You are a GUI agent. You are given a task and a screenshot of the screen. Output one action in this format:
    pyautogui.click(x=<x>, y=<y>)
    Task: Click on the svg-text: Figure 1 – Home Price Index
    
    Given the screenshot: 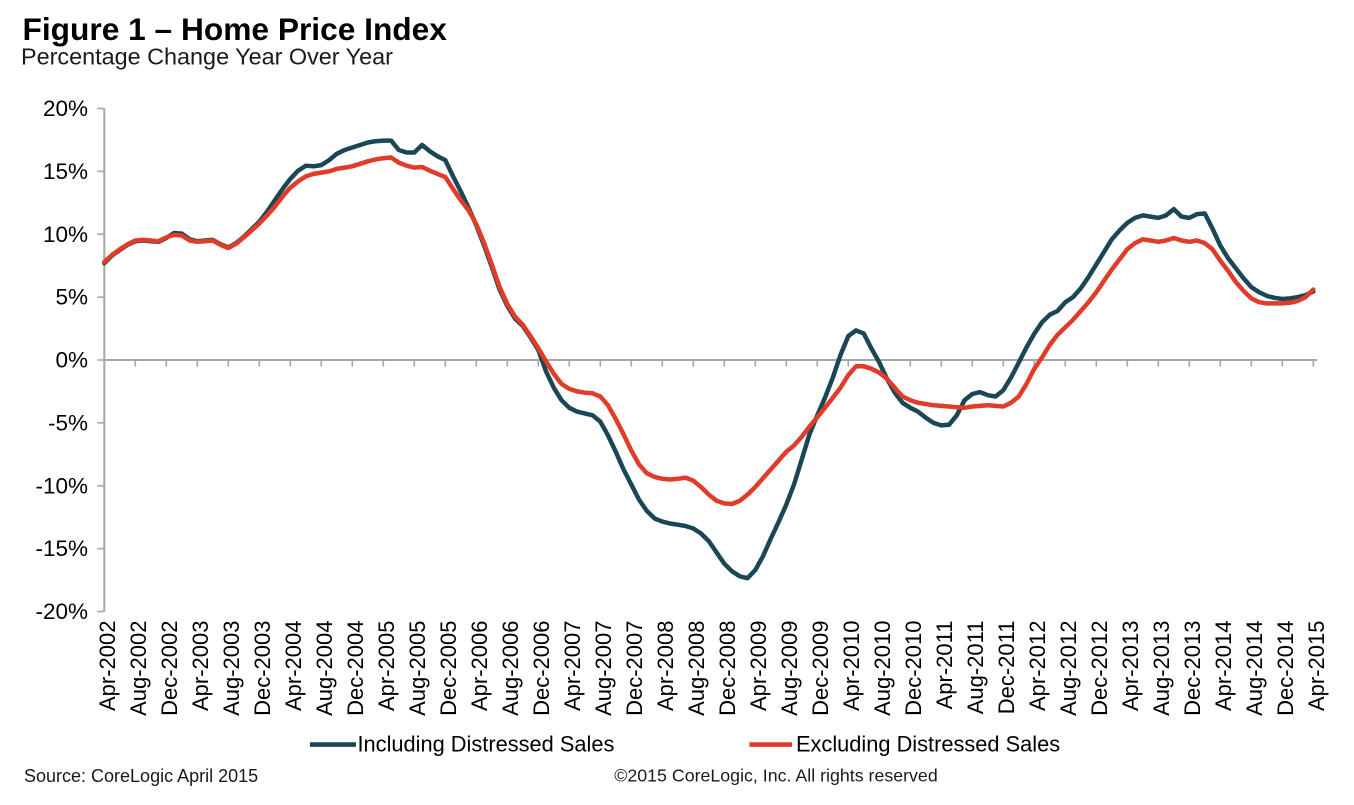 What is the action you would take?
    pyautogui.click(x=235, y=29)
    